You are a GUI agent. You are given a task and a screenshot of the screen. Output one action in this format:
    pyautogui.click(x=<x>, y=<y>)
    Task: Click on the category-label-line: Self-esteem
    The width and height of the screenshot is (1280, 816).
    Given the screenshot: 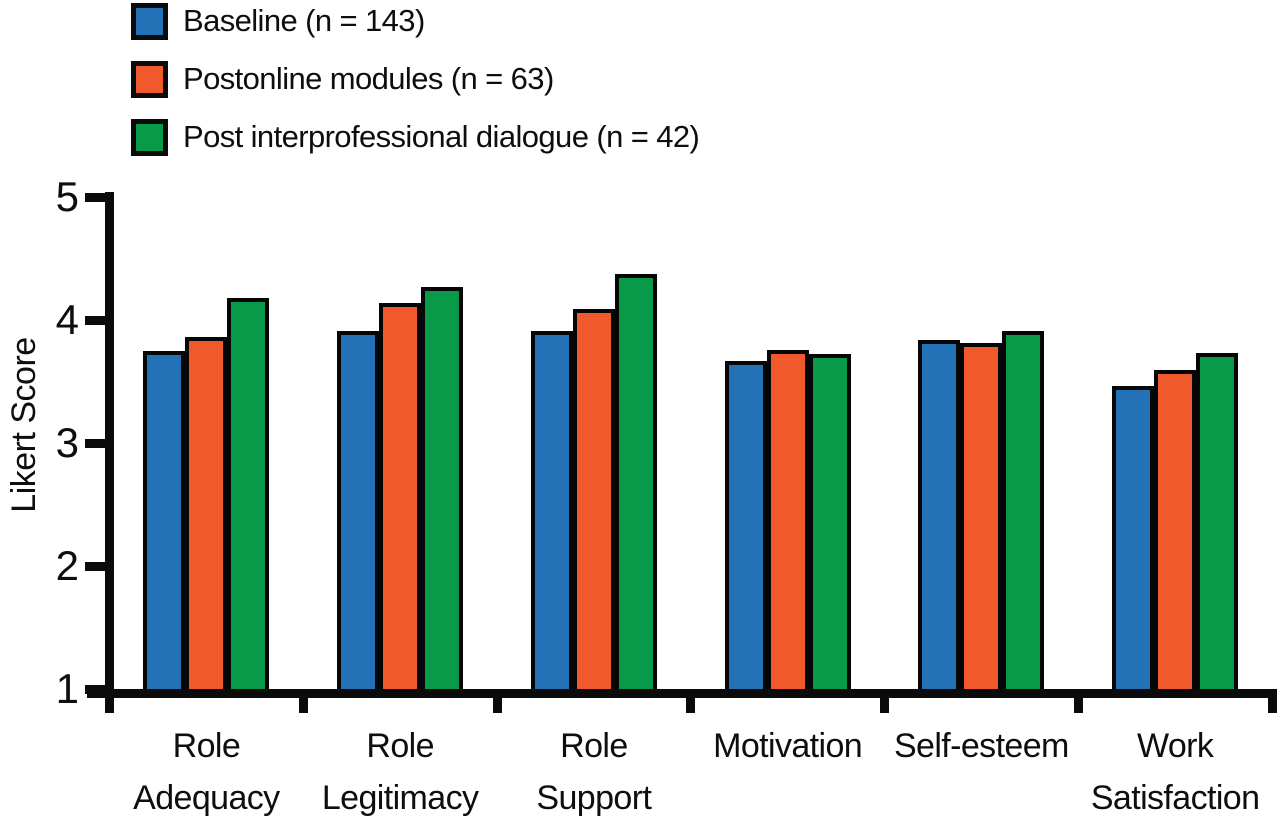 What is the action you would take?
    pyautogui.click(x=981, y=746)
    